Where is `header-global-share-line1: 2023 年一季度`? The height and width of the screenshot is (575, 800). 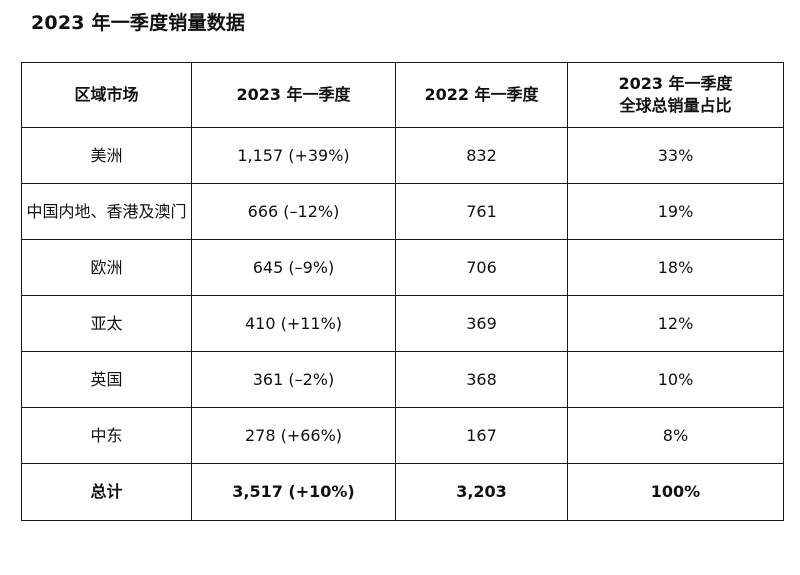 header-global-share-line1: 2023 年一季度 is located at coordinates (675, 83).